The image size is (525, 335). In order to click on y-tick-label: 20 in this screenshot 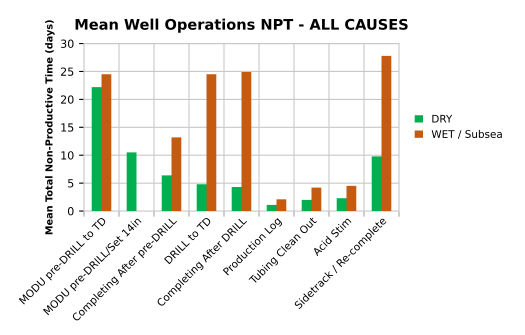, I will do `click(67, 99)`.